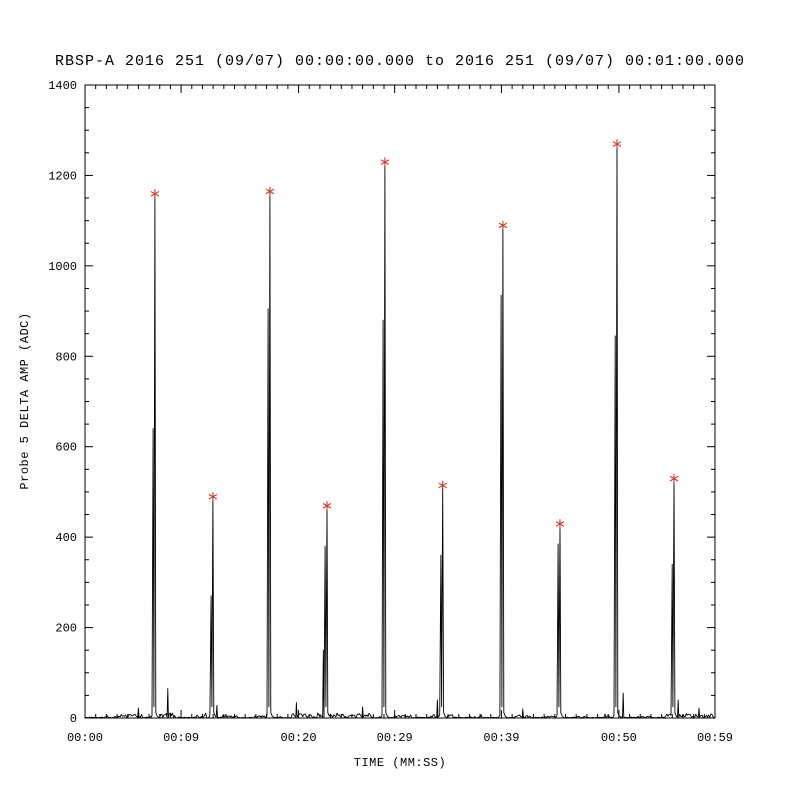  I want to click on y-tick-label: 400, so click(66, 538).